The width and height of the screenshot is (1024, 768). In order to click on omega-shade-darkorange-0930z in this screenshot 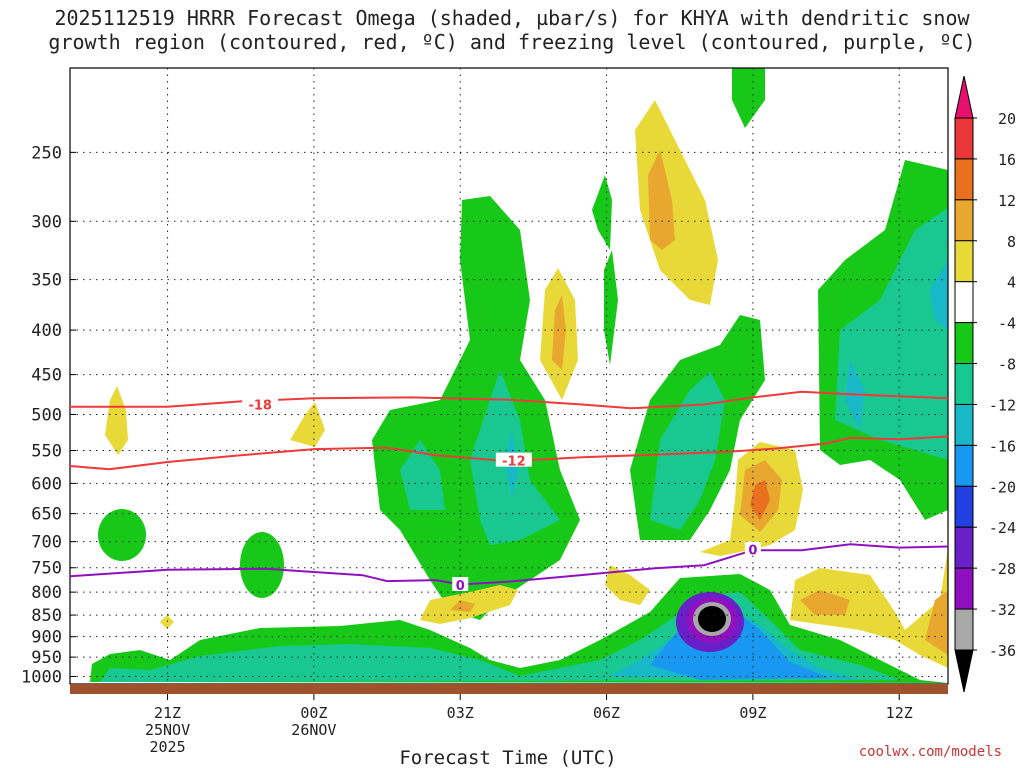, I will do `click(760, 500)`.